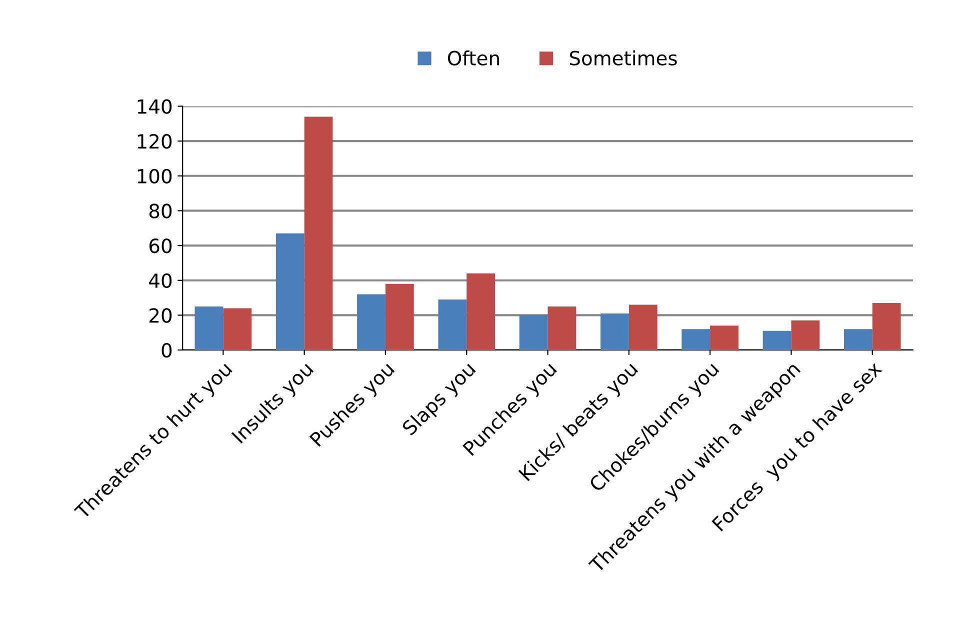  What do you see at coordinates (473, 58) in the screenshot?
I see `legend-label: Often` at bounding box center [473, 58].